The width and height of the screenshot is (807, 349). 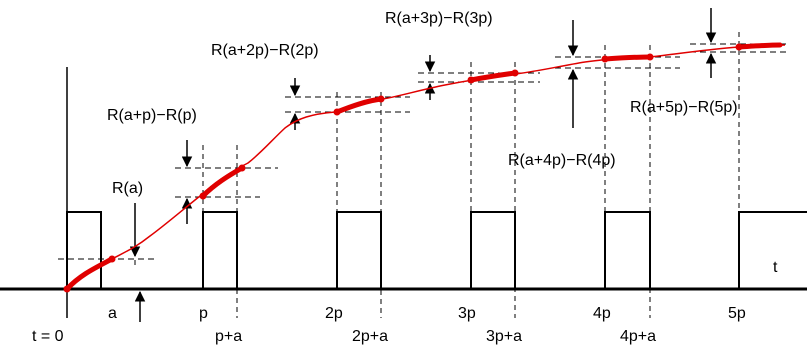 What do you see at coordinates (127, 188) in the screenshot?
I see `label-r-a: R(a)` at bounding box center [127, 188].